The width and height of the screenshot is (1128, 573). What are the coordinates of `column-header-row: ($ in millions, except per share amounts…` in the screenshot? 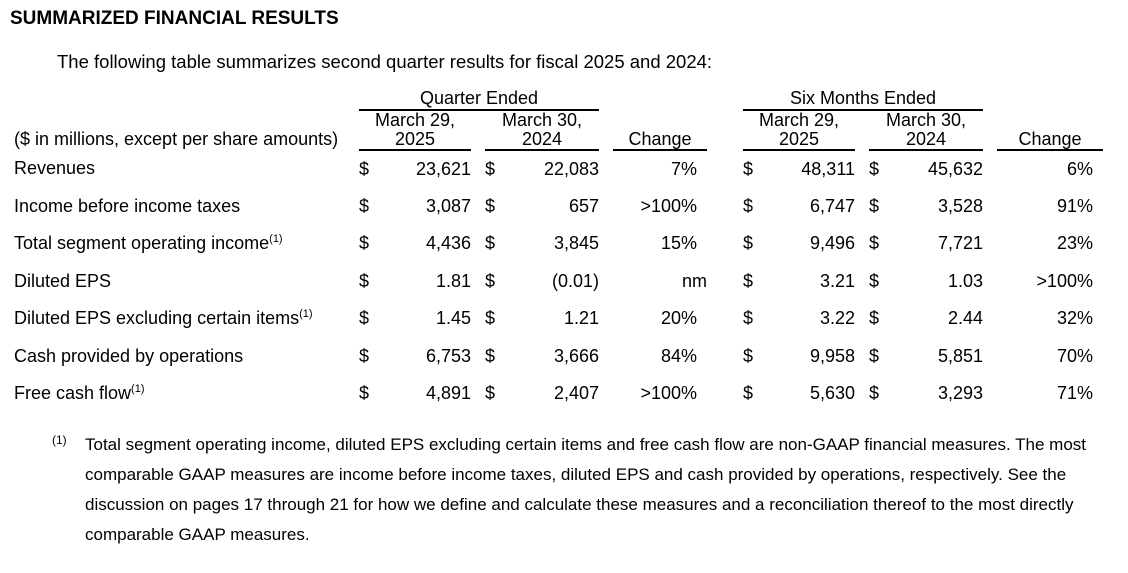 It's located at (558, 130).